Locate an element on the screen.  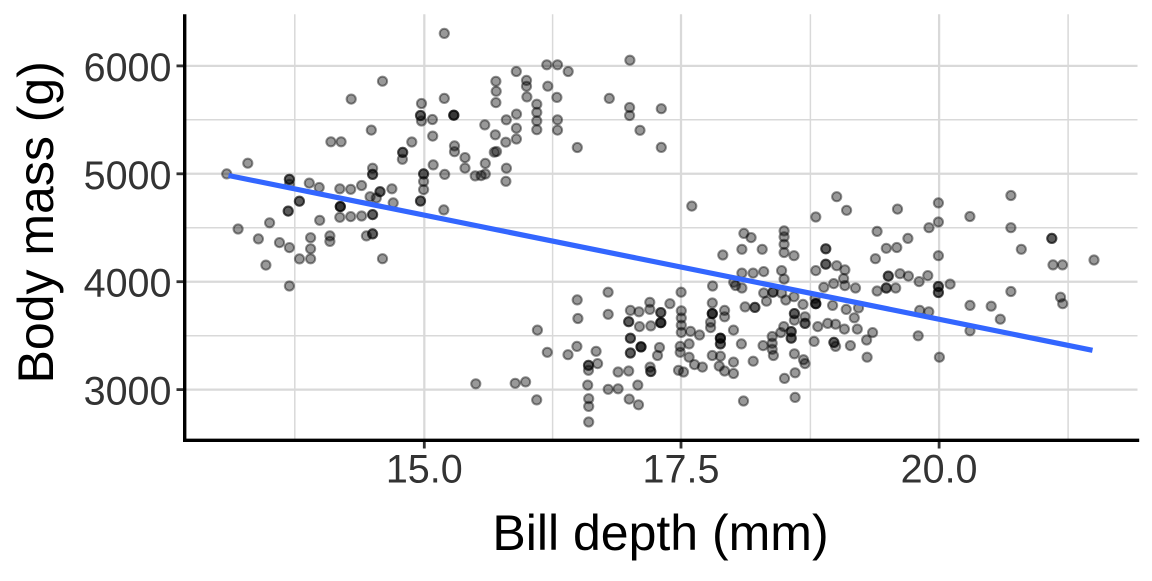
svg-text: 5000 is located at coordinates (128, 176).